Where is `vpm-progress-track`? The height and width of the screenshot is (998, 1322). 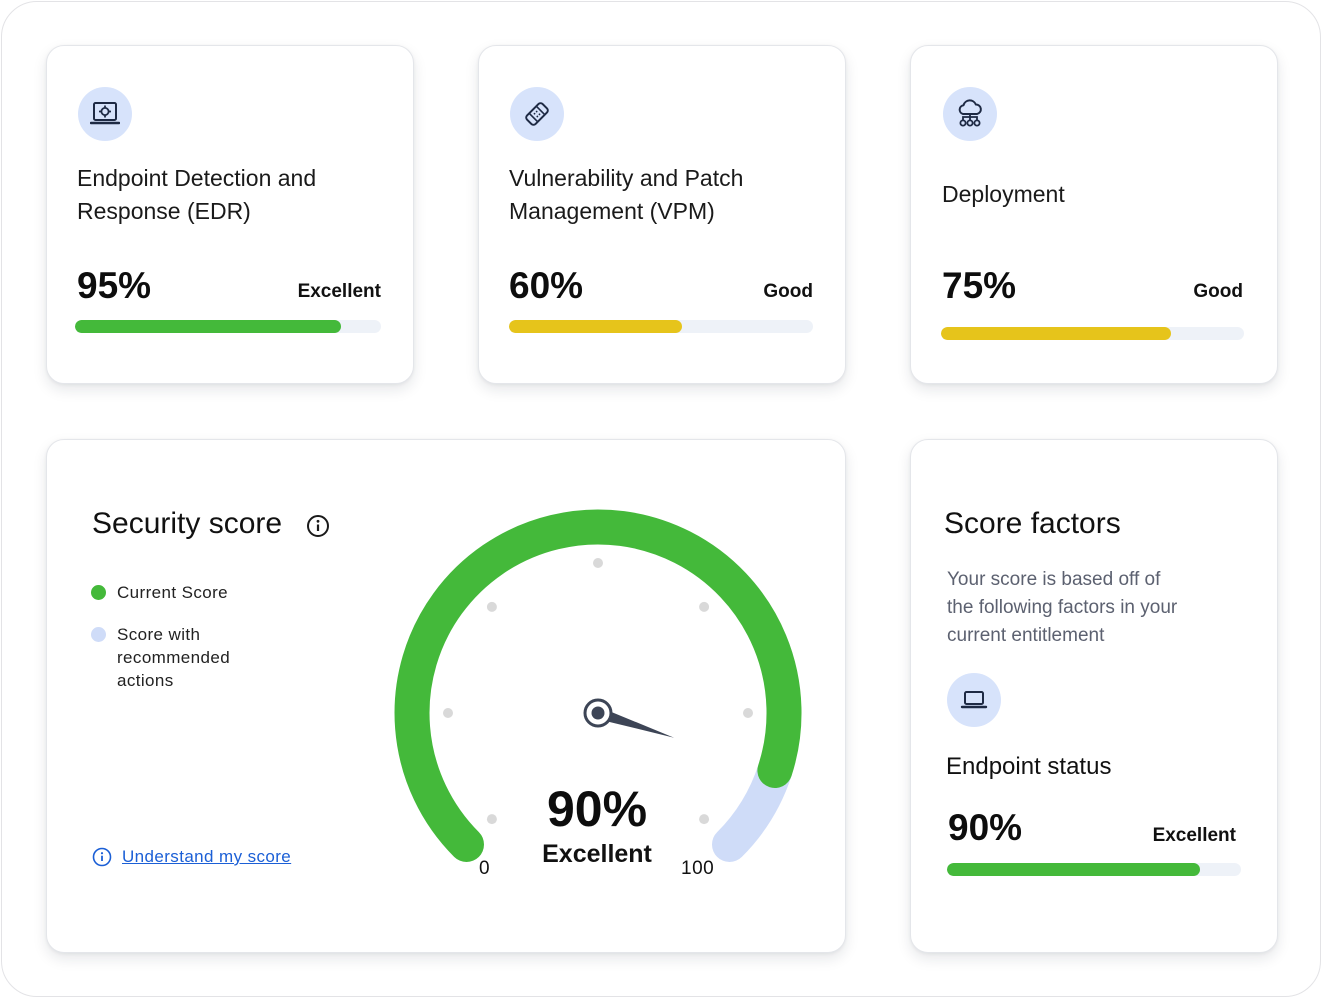
vpm-progress-track is located at coordinates (661, 326).